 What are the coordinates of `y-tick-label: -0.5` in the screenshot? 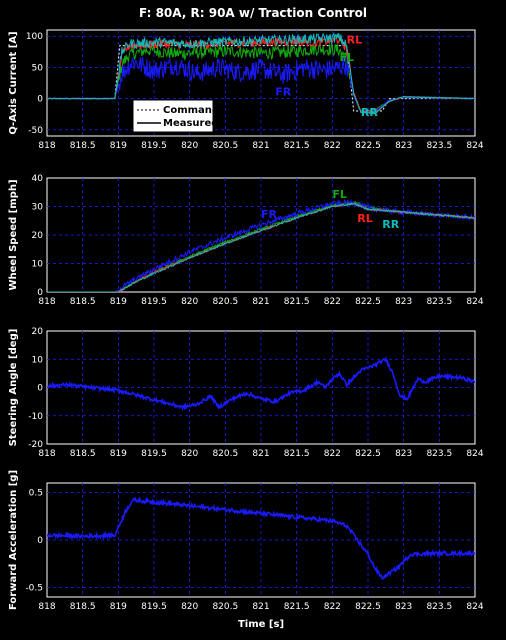 It's located at (34, 589).